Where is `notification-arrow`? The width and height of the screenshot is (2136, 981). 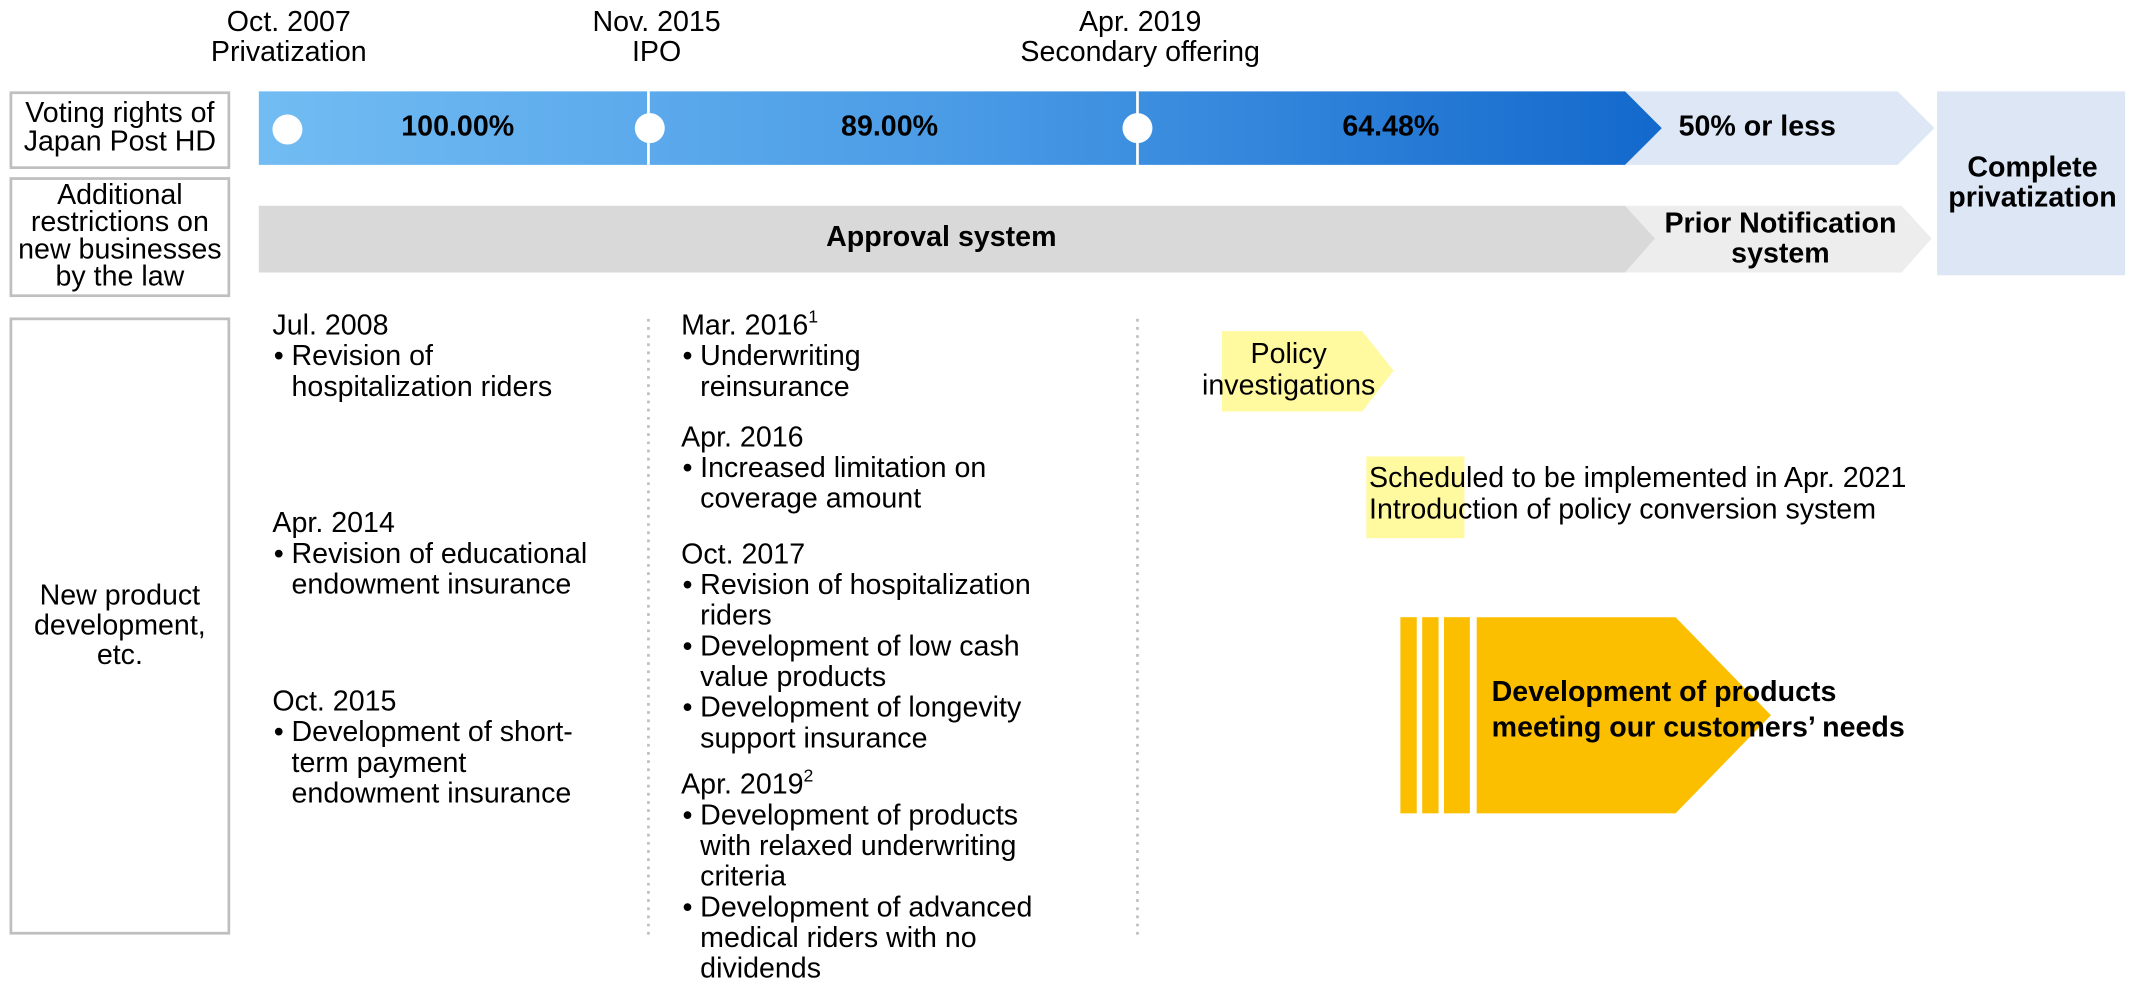 notification-arrow is located at coordinates (1778, 239).